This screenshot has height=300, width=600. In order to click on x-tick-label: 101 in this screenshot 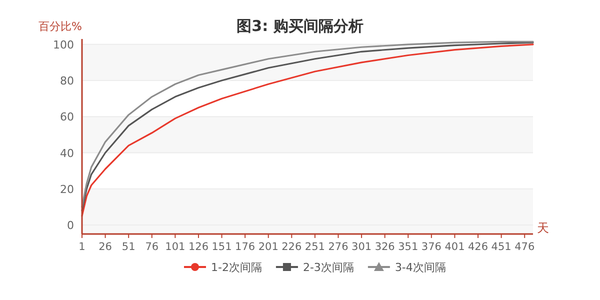, I will do `click(175, 247)`.